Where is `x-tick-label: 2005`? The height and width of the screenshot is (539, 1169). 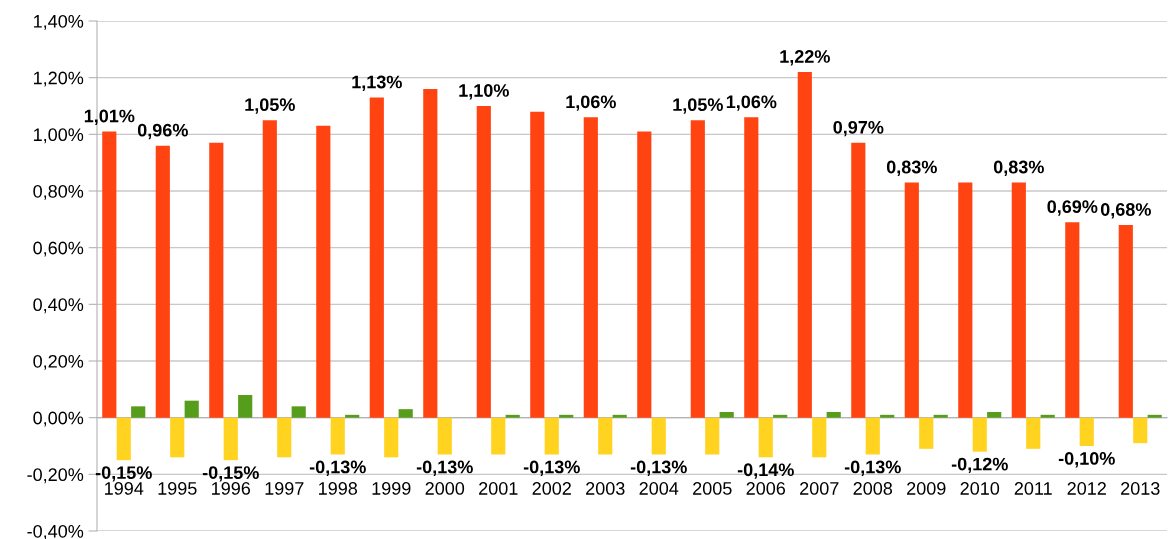 x-tick-label: 2005 is located at coordinates (712, 488).